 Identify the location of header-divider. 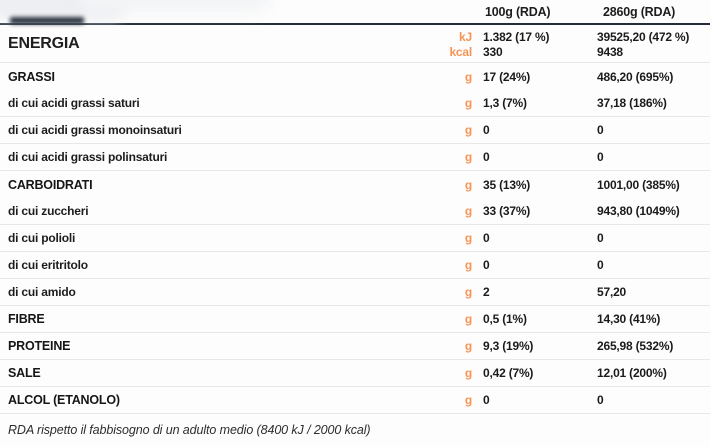
(355, 24).